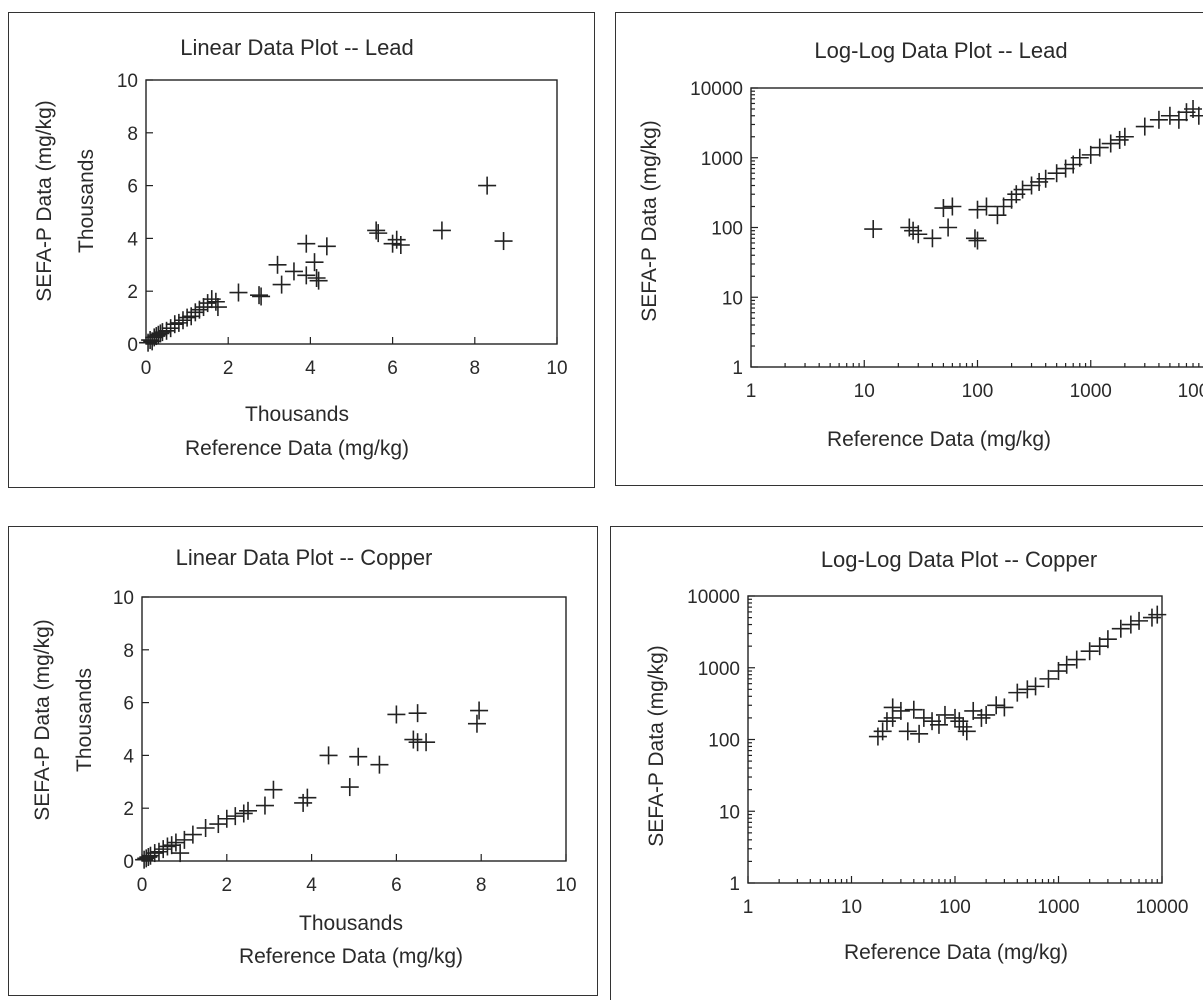  I want to click on x-tick-label: 1, so click(751, 391).